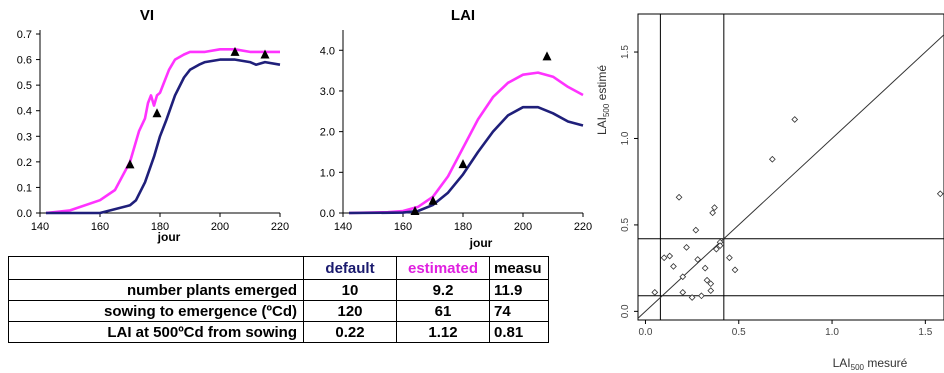  Describe the element at coordinates (327, 51) in the screenshot. I see `y-tick-label: 4.0` at that location.